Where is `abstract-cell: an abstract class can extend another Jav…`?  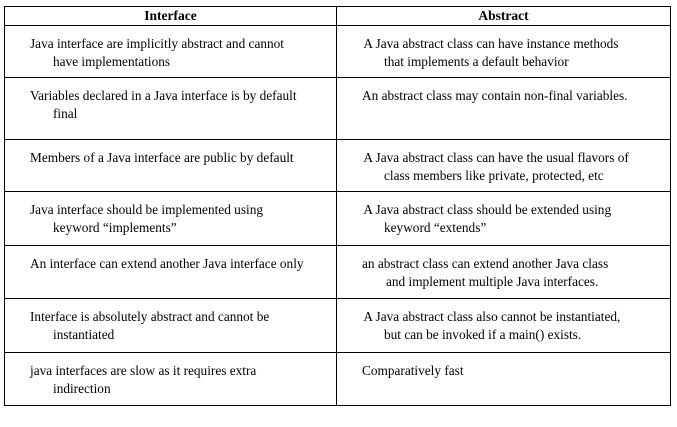
abstract-cell: an abstract class can extend another Jav… is located at coordinates (503, 272).